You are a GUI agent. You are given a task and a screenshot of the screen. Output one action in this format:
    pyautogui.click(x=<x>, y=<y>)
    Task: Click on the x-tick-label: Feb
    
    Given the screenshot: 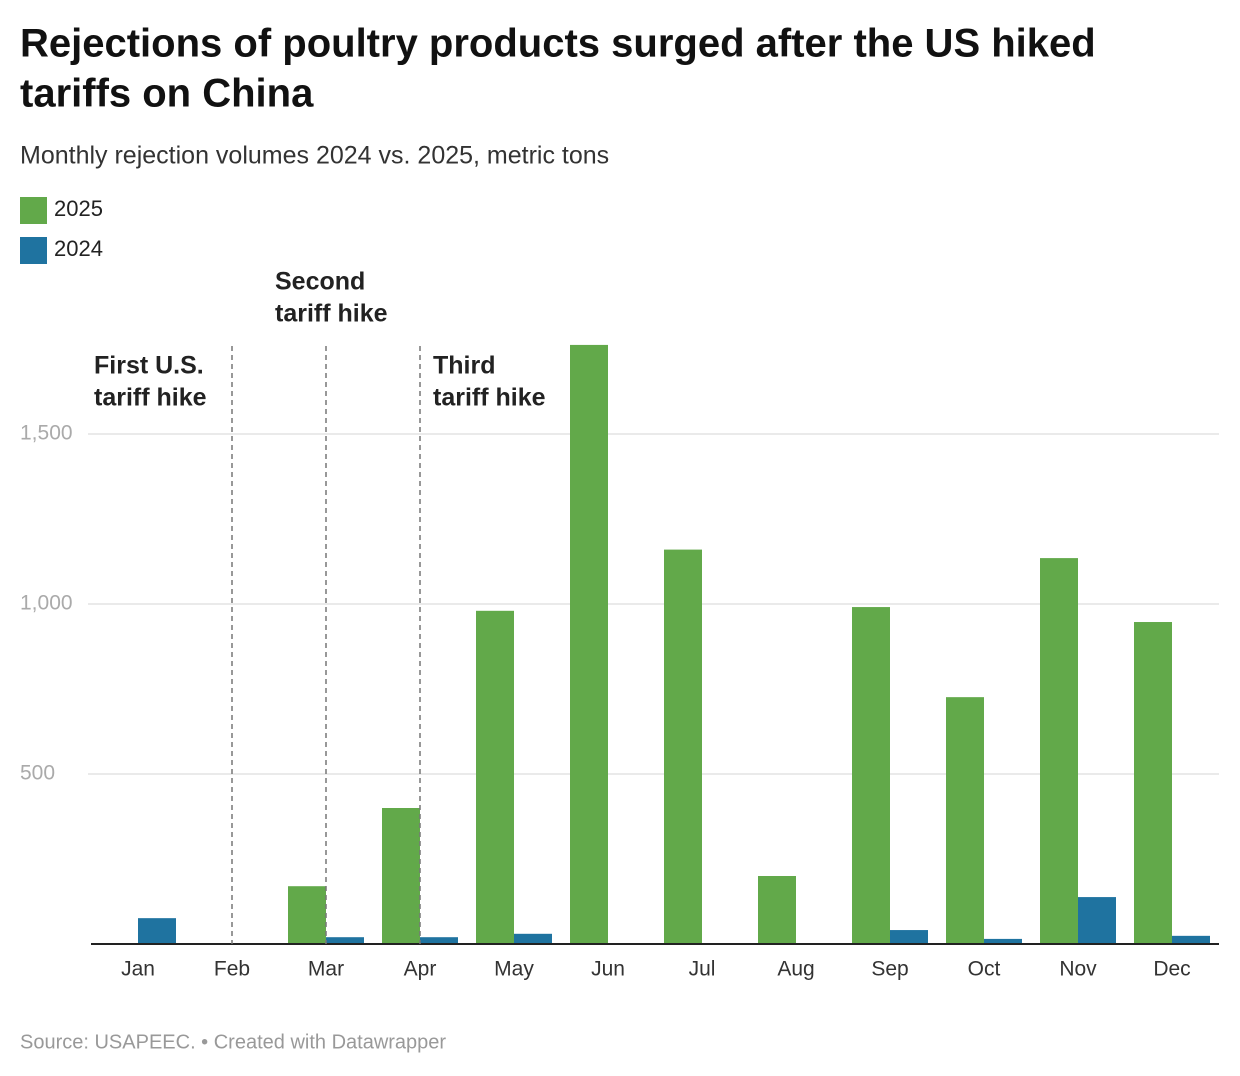 What is the action you would take?
    pyautogui.click(x=232, y=969)
    